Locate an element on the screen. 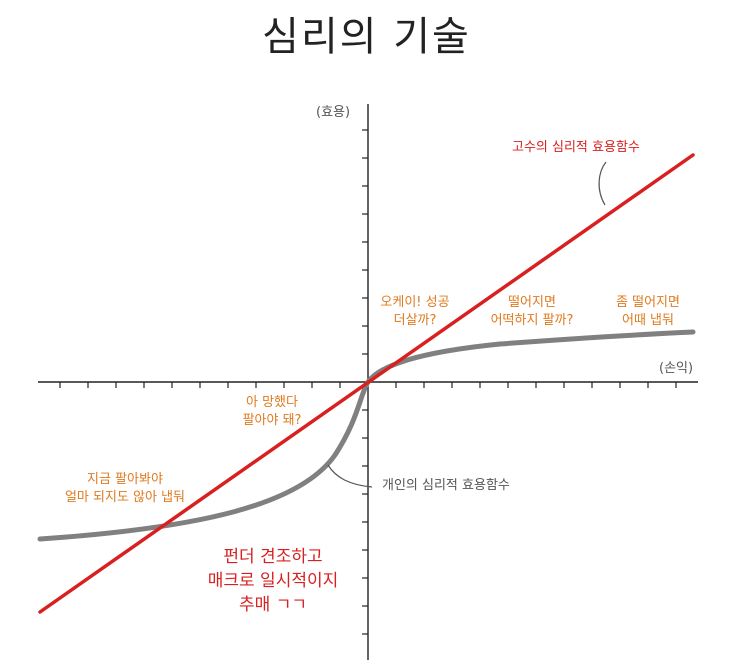 This screenshot has height=665, width=733. annotation-line: 지금 팔아봐야 is located at coordinates (125, 479).